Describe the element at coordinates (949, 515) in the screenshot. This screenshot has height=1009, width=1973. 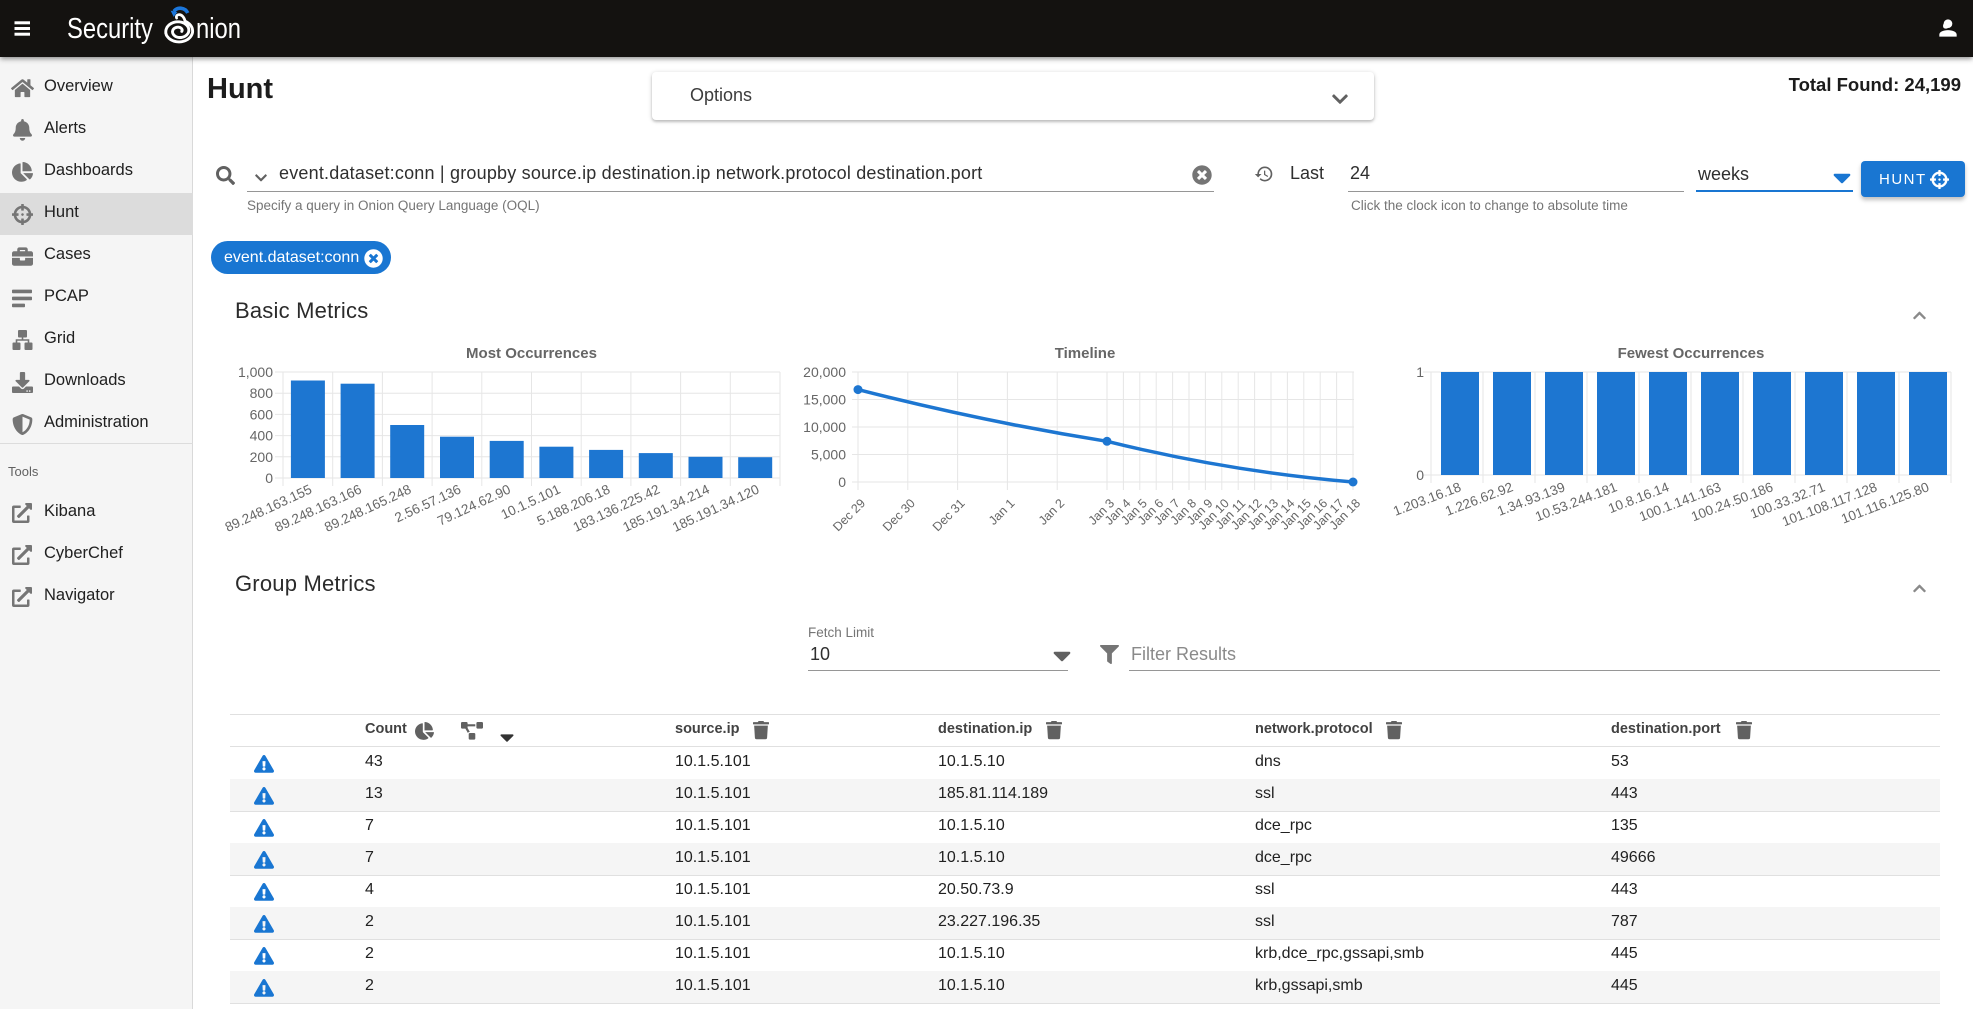
I see `svg-text: Dec 31` at that location.